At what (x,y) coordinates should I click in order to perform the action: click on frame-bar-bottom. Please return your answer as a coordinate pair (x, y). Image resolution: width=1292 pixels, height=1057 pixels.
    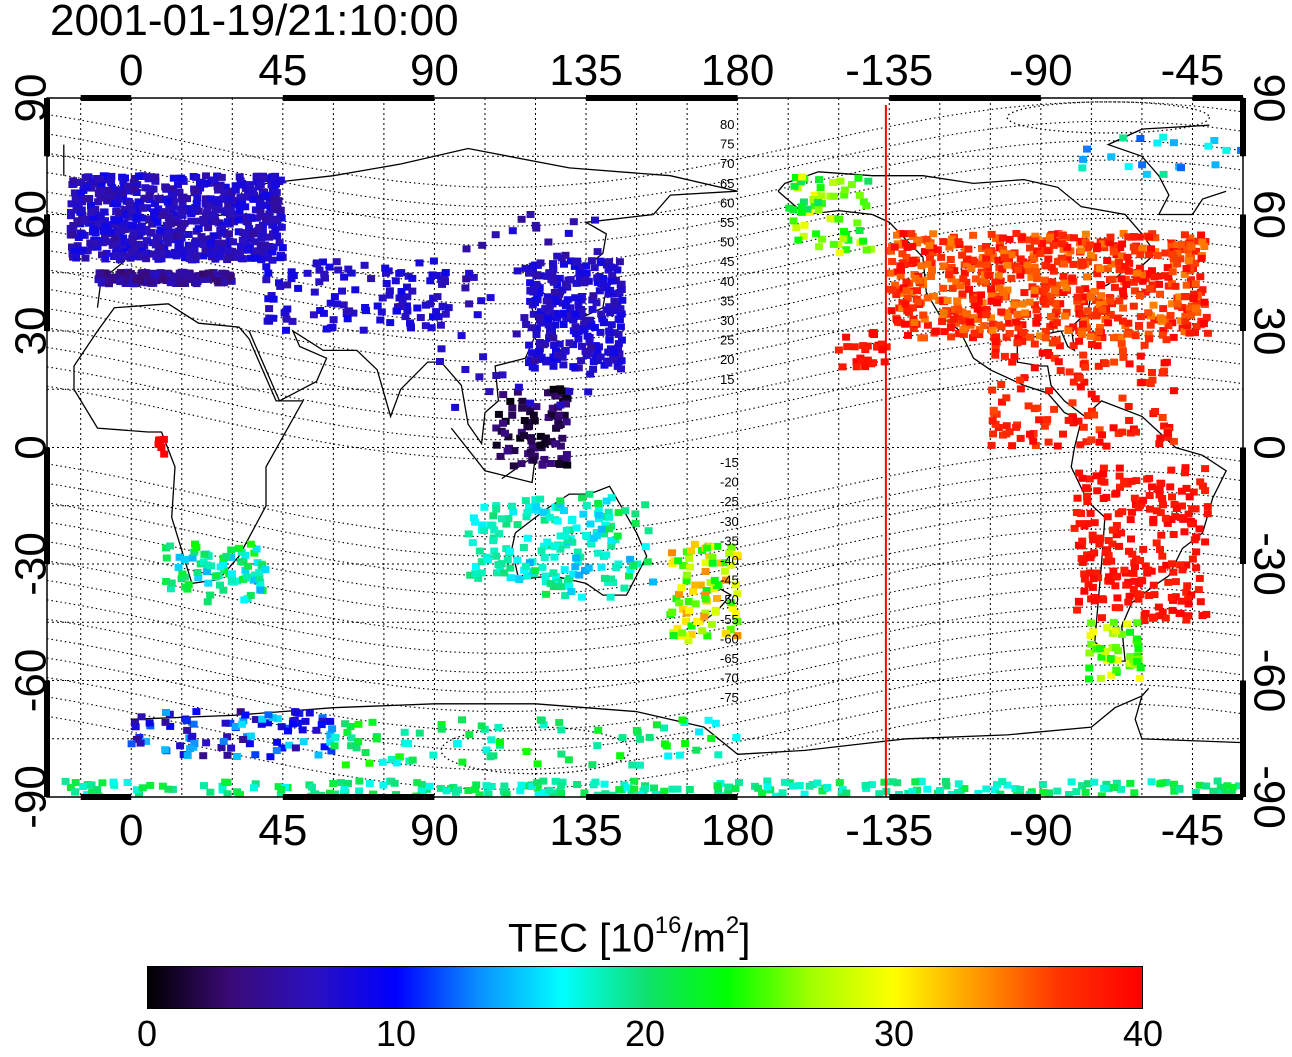
    Looking at the image, I should click on (1217, 797).